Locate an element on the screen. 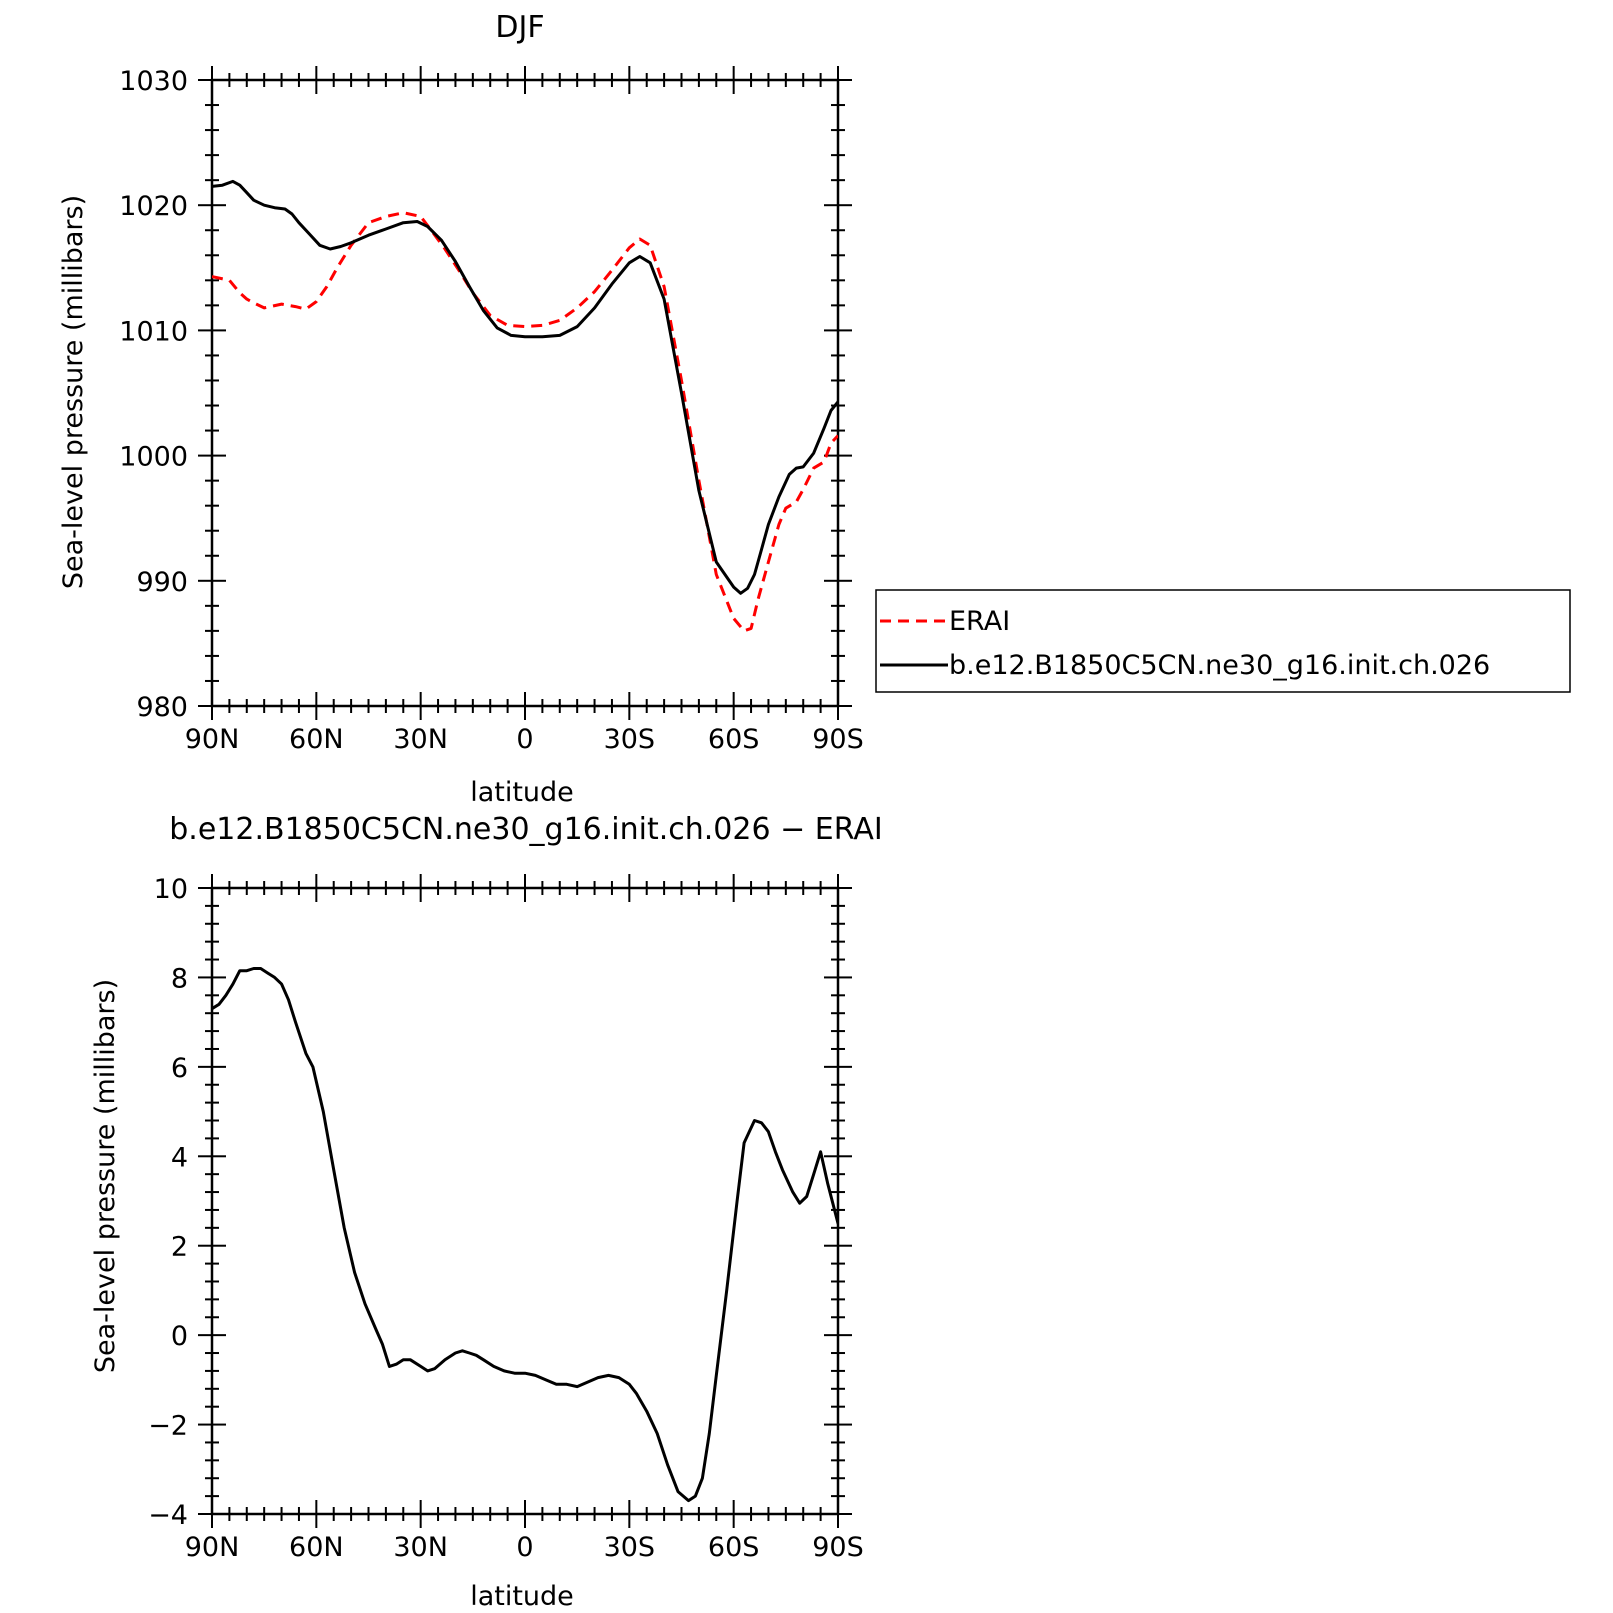 Image resolution: width=1613 pixels, height=1613 pixels. y-tick-label-bottom: 10 is located at coordinates (171, 889).